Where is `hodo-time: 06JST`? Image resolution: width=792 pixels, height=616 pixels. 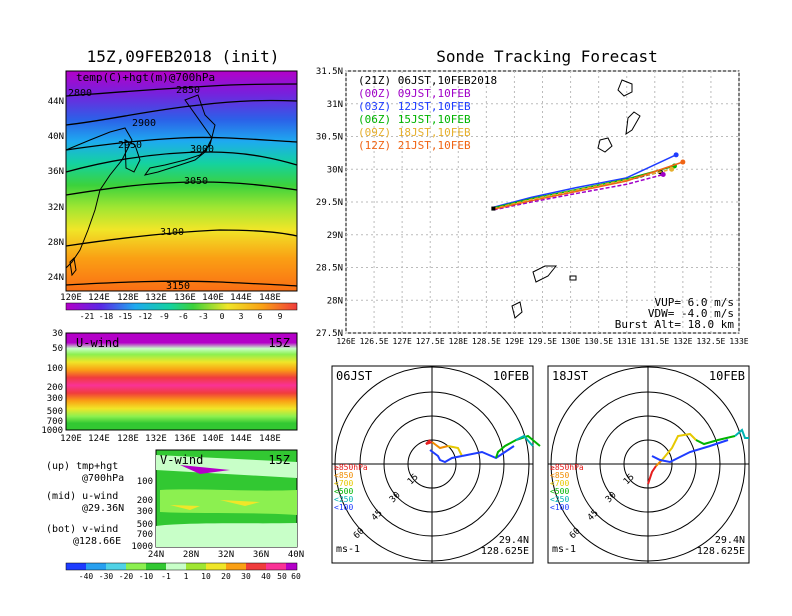 hodo-time: 06JST is located at coordinates (354, 376).